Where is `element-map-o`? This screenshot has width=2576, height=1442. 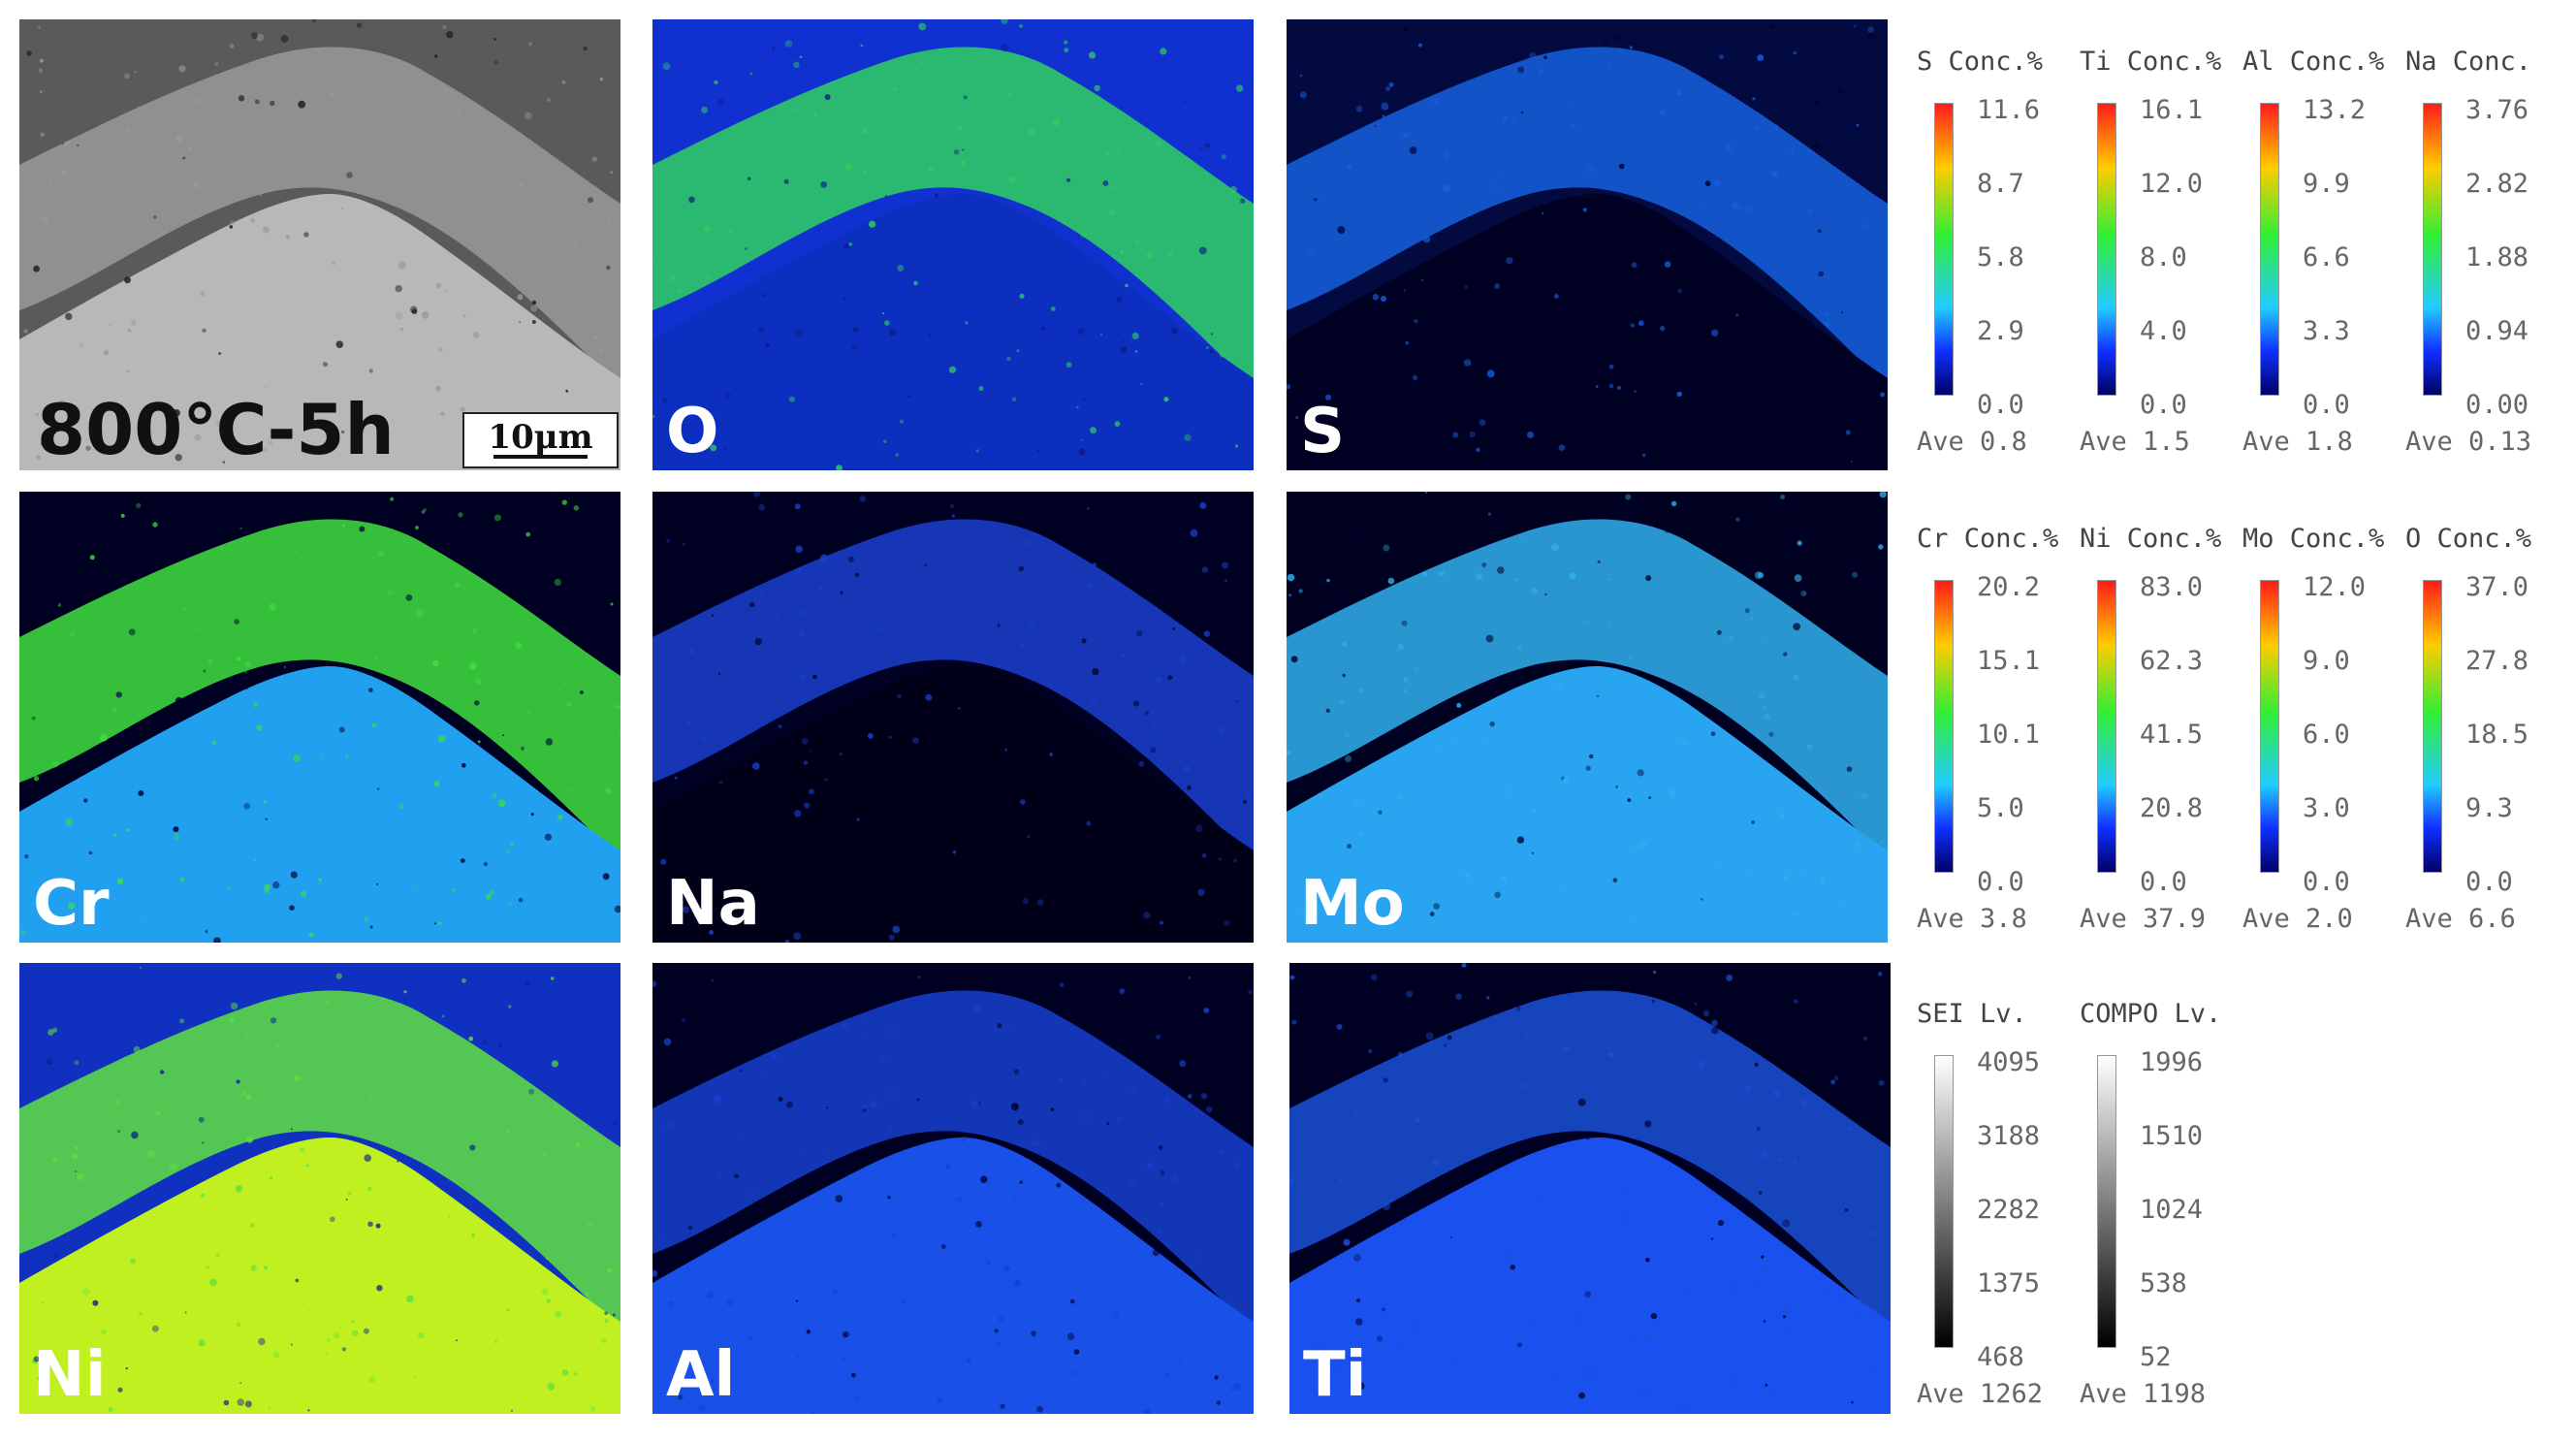 element-map-o is located at coordinates (953, 244).